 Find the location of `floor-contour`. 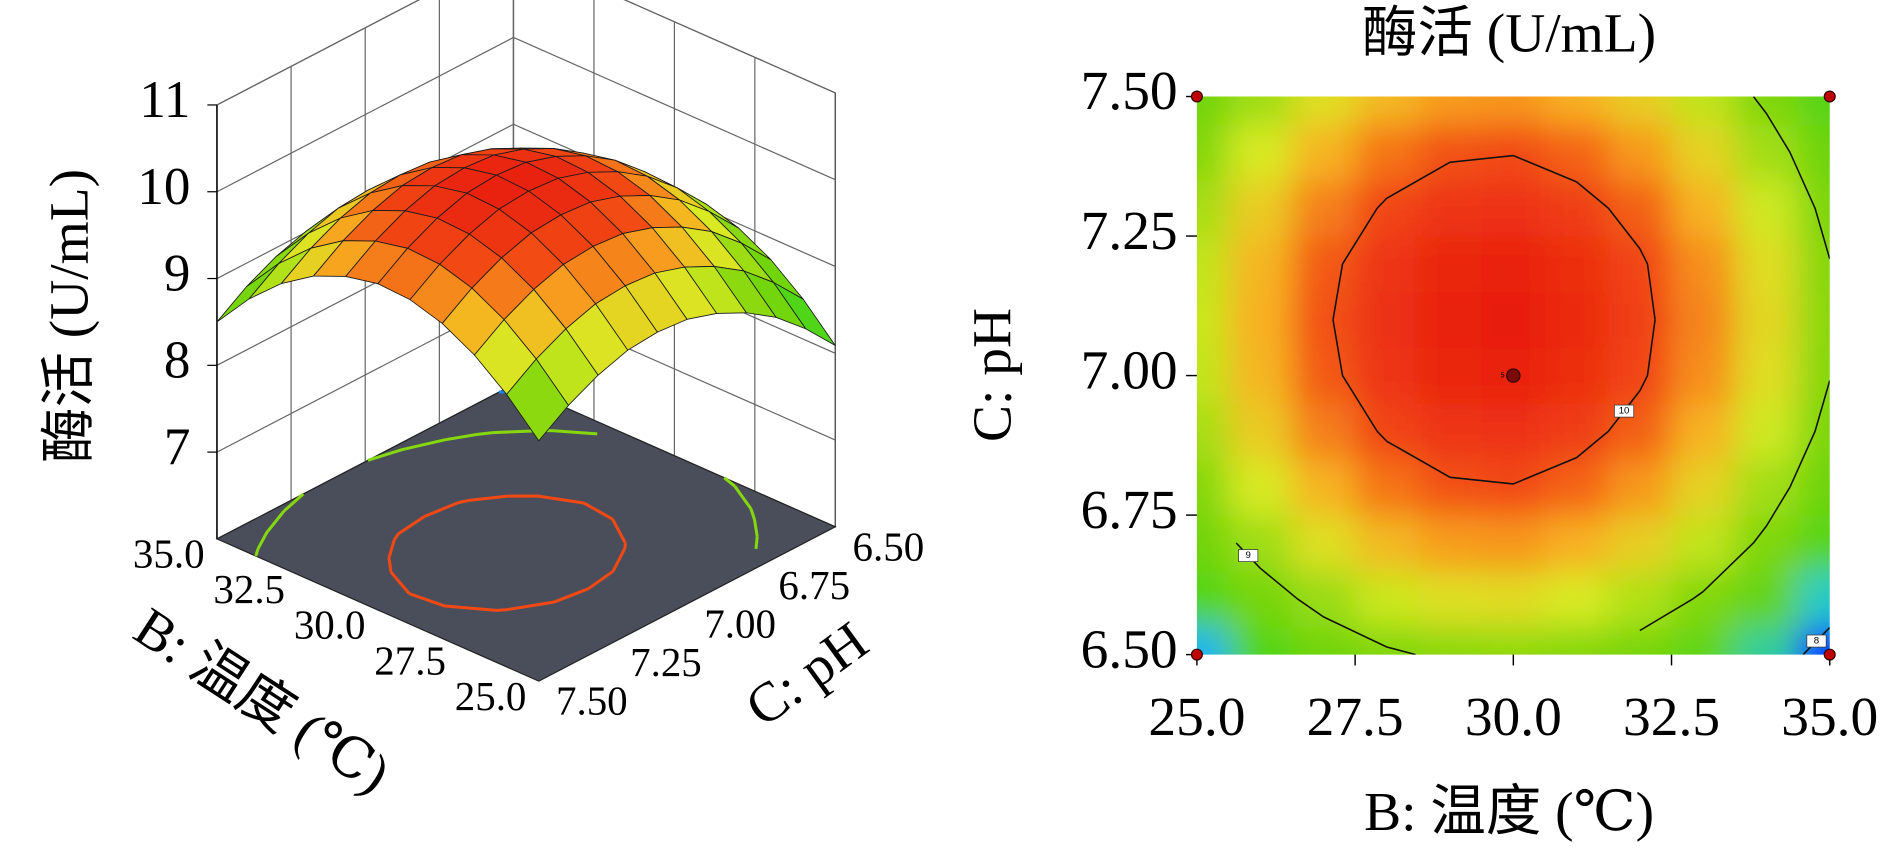

floor-contour is located at coordinates (506, 493).